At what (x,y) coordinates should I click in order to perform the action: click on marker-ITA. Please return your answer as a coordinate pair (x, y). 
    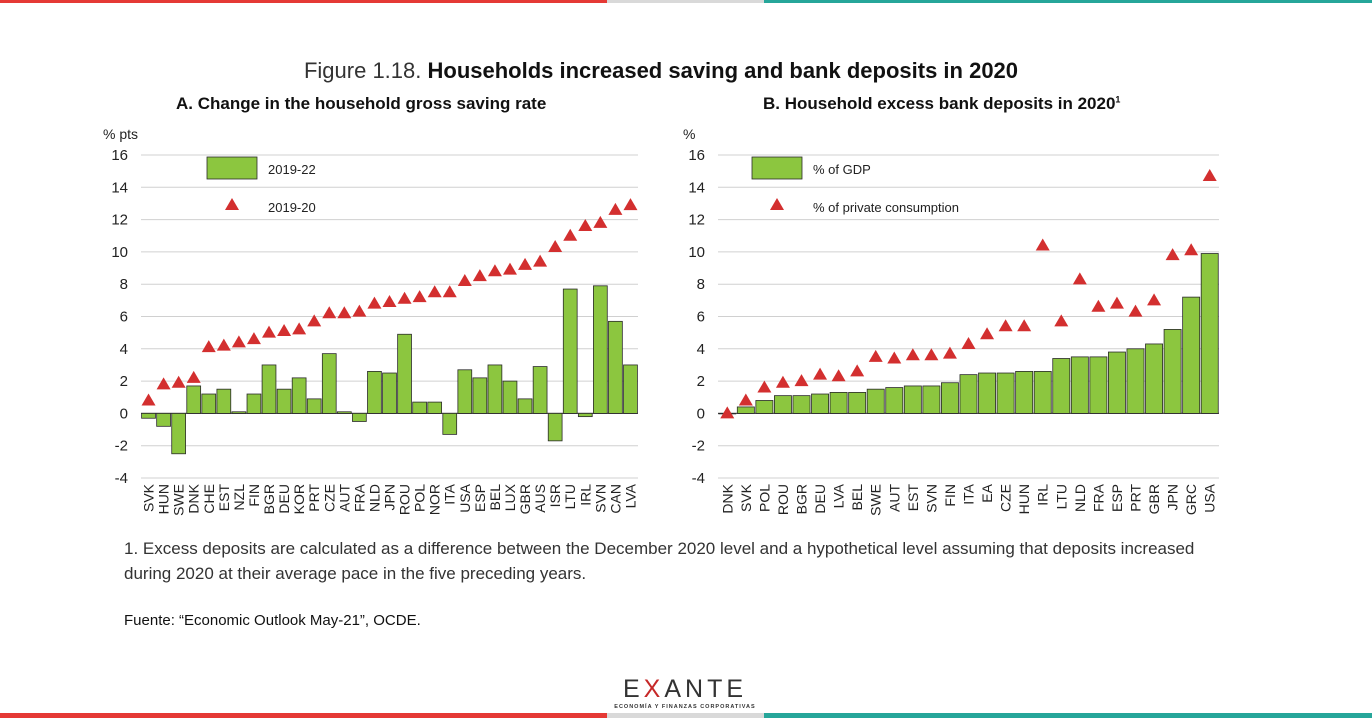
    Looking at the image, I should click on (449, 291).